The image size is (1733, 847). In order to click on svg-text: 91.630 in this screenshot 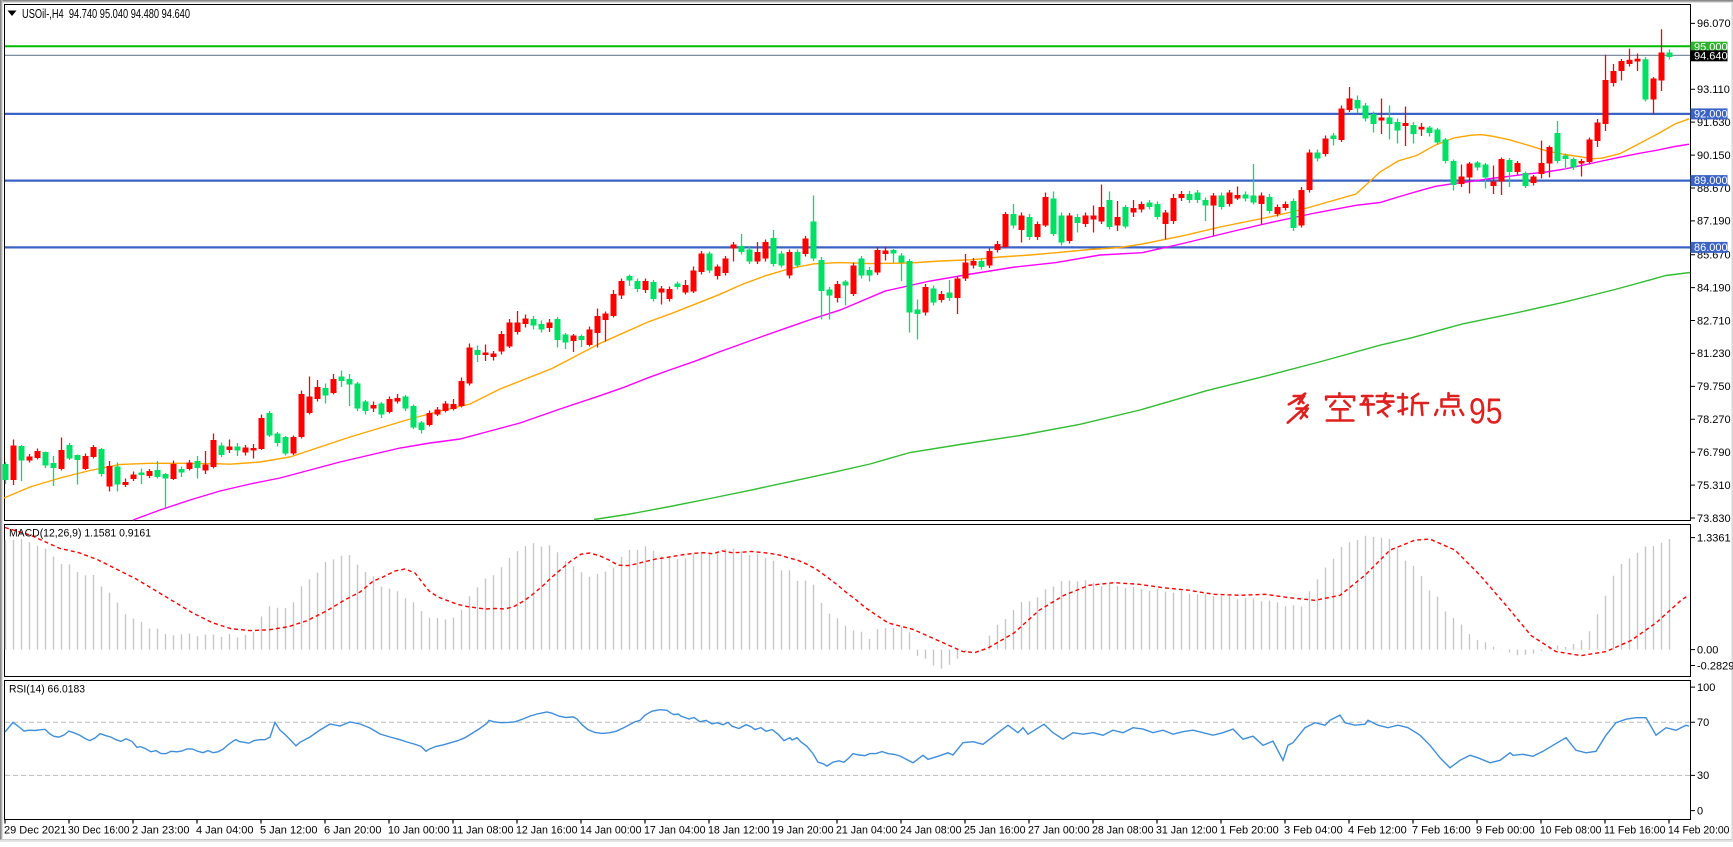, I will do `click(1714, 123)`.